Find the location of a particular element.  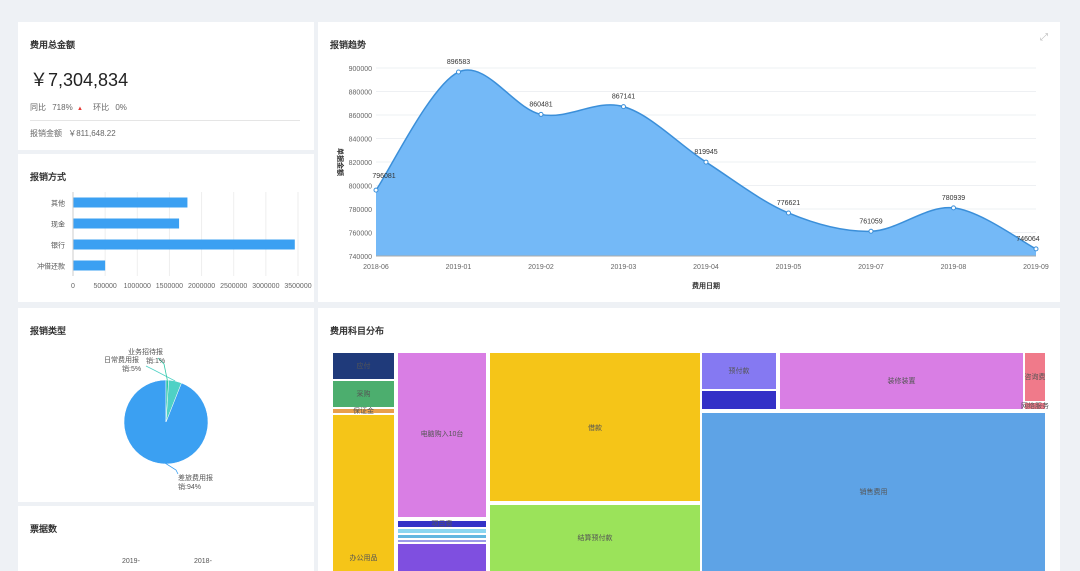

mom-value: 0% is located at coordinates (121, 107).